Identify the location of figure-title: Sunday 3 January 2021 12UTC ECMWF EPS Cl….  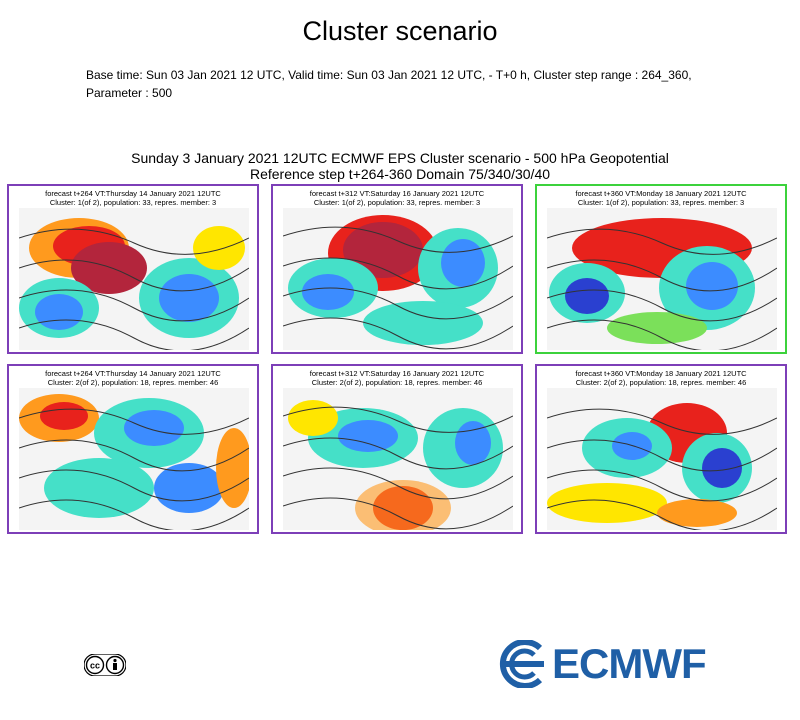
(400, 166).